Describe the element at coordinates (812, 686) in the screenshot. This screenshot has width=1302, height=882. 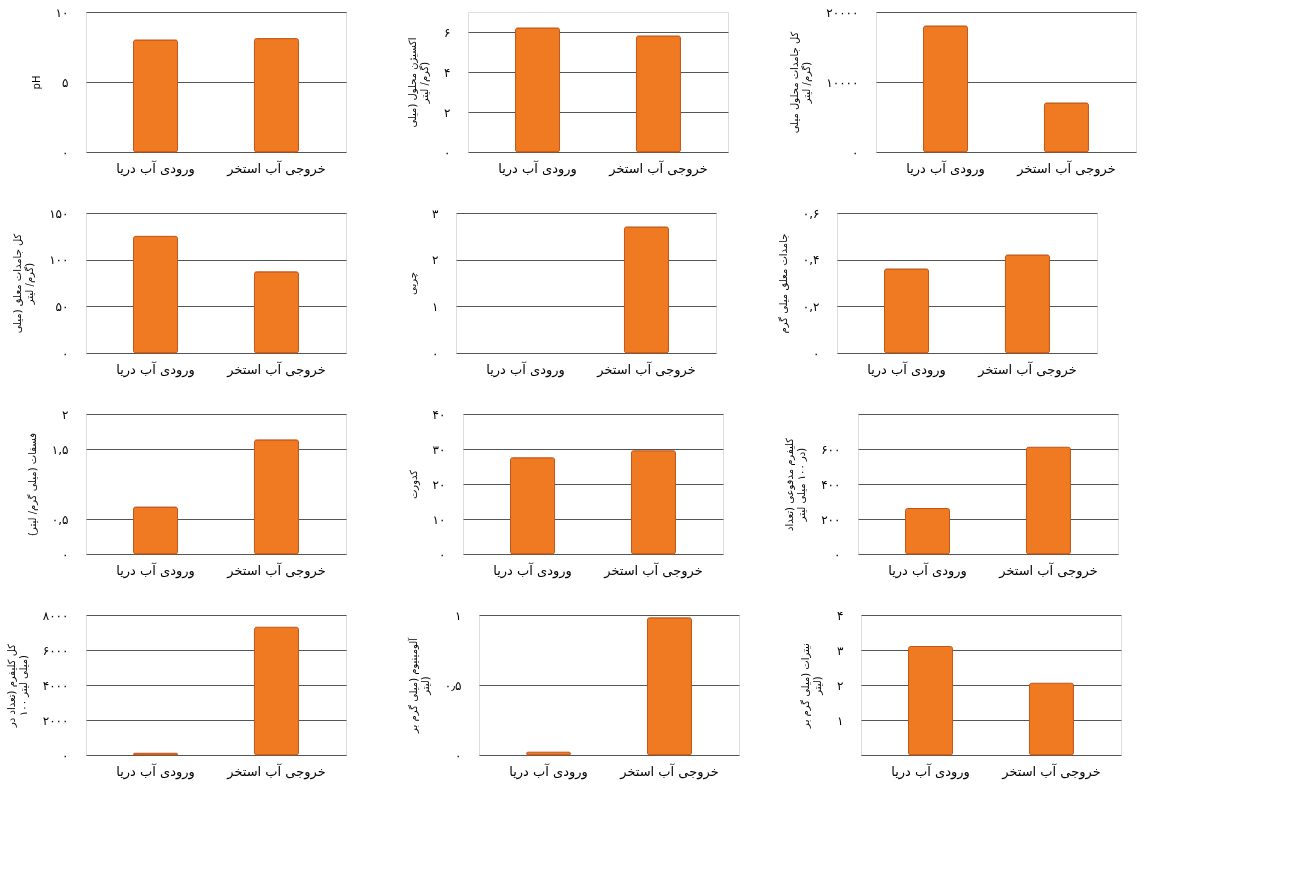
I see `y-axis-title: نیترات (میلی گرم بر لیتر)` at that location.